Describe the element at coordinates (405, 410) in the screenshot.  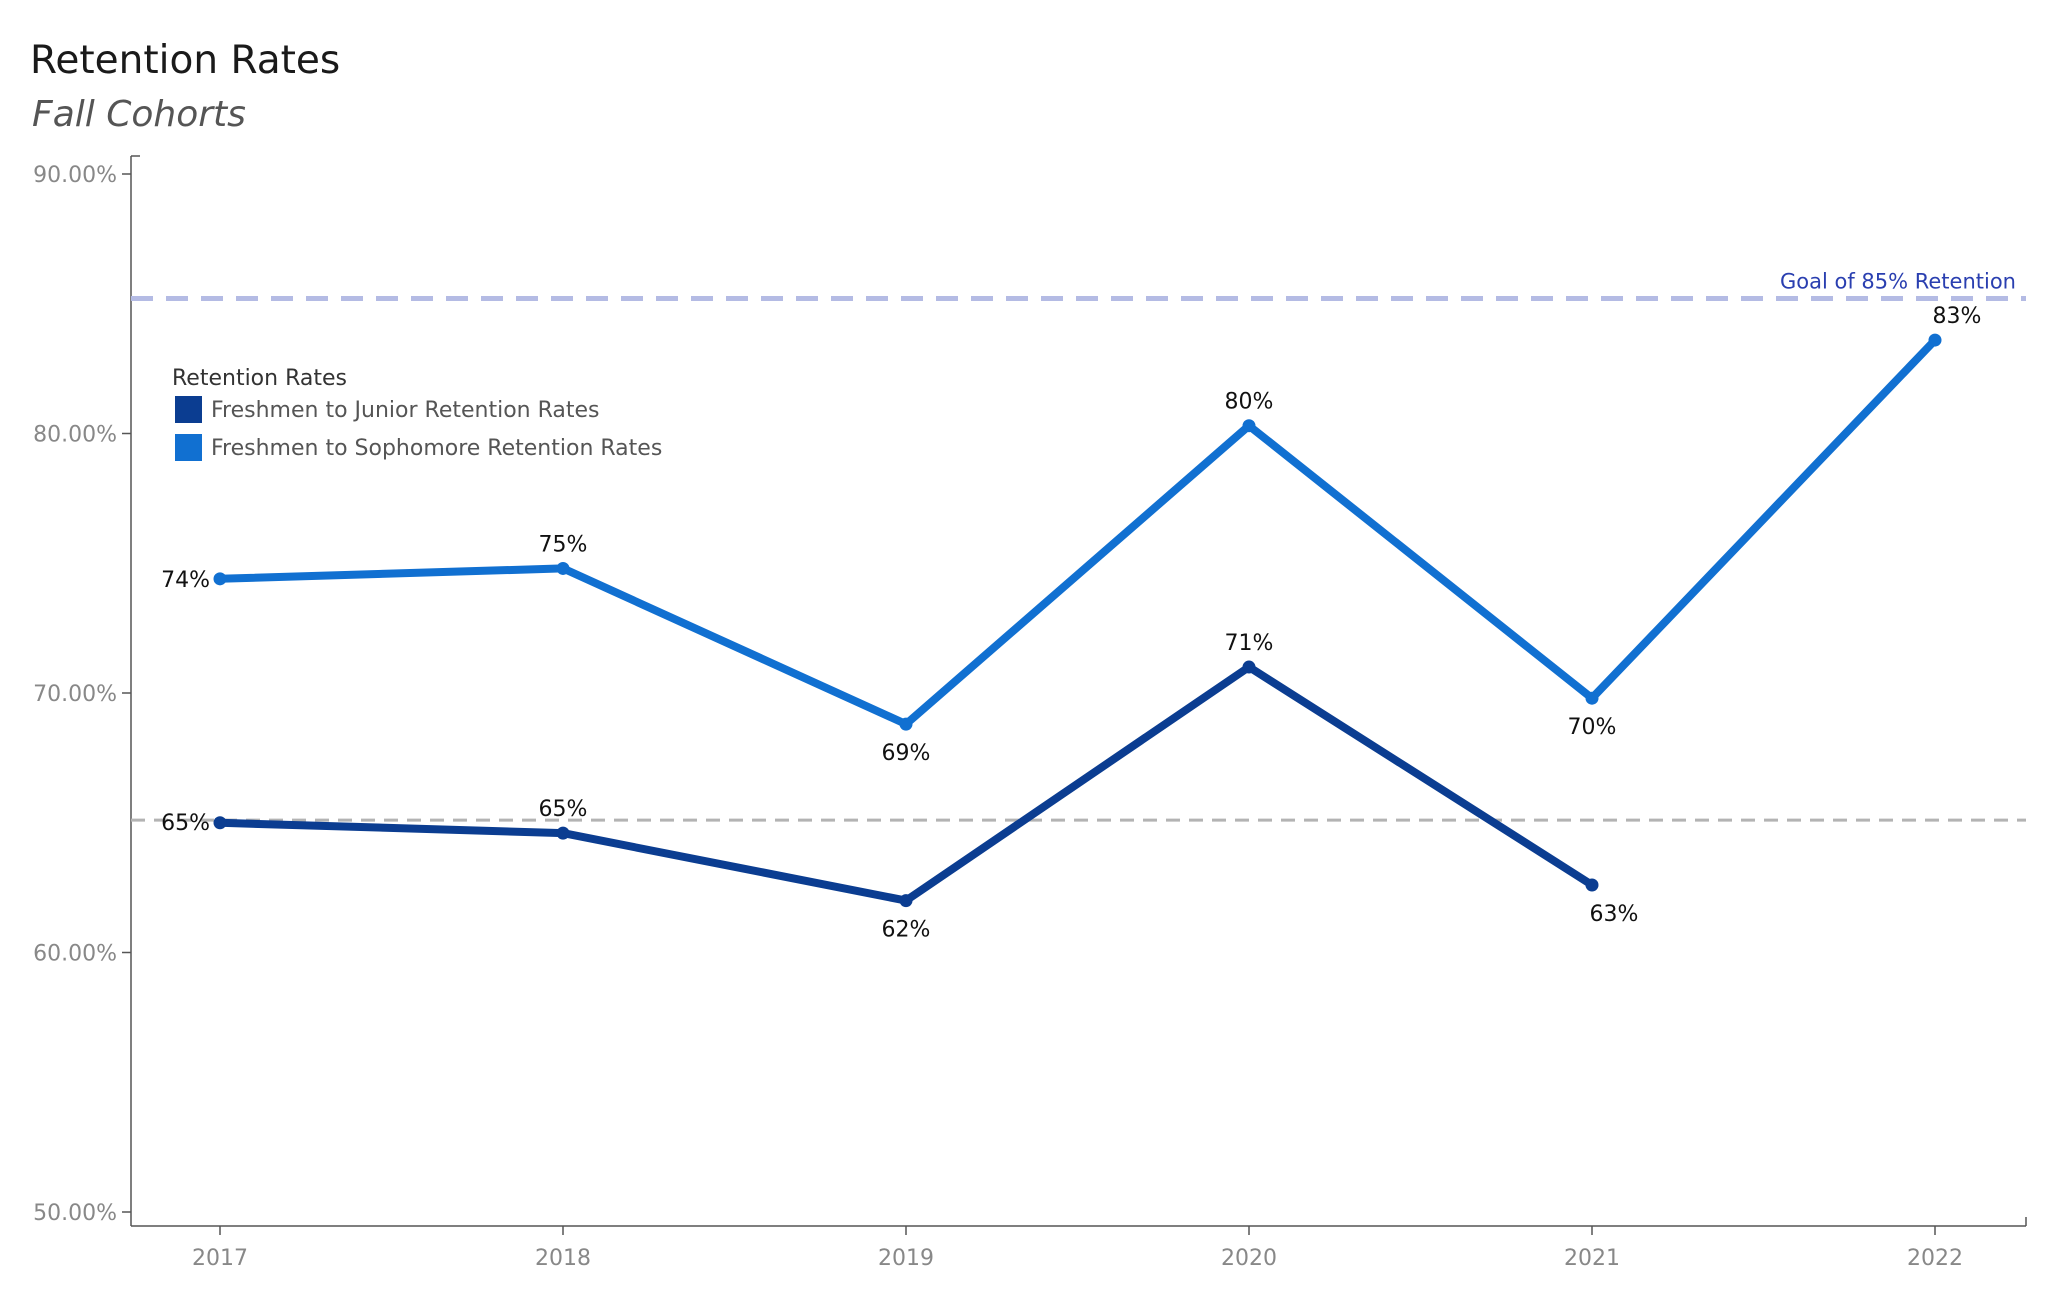
I see `legend-item-label: Freshmen to Junior Retention Rates` at that location.